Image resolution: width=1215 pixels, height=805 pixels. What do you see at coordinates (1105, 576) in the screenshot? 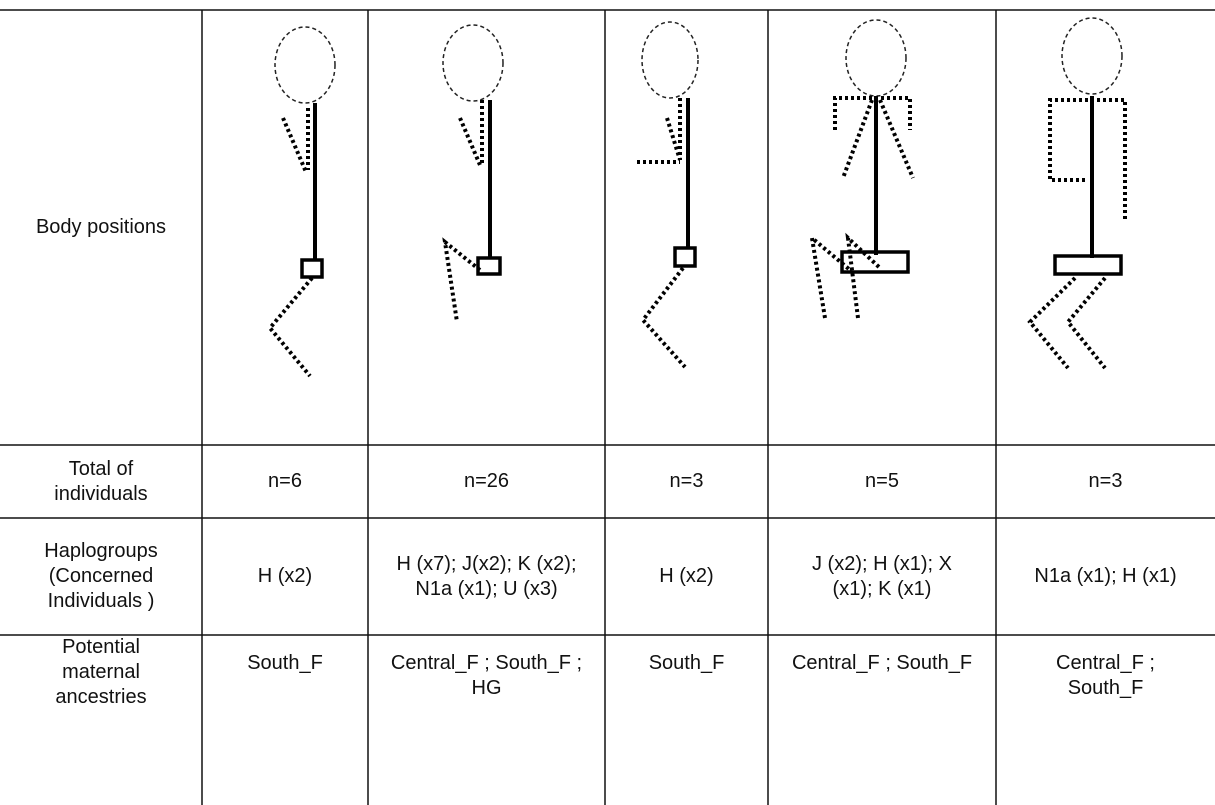
I see `table-cell: N1a (x1); H (x1)` at bounding box center [1105, 576].